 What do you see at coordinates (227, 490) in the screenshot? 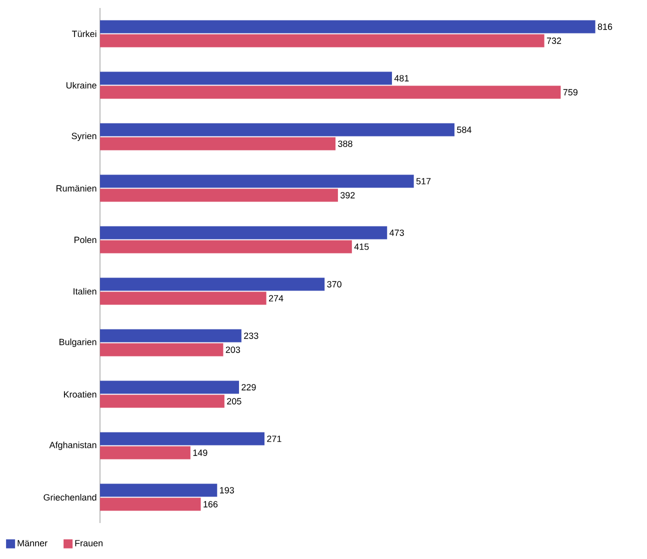
I see `data-label: 193` at bounding box center [227, 490].